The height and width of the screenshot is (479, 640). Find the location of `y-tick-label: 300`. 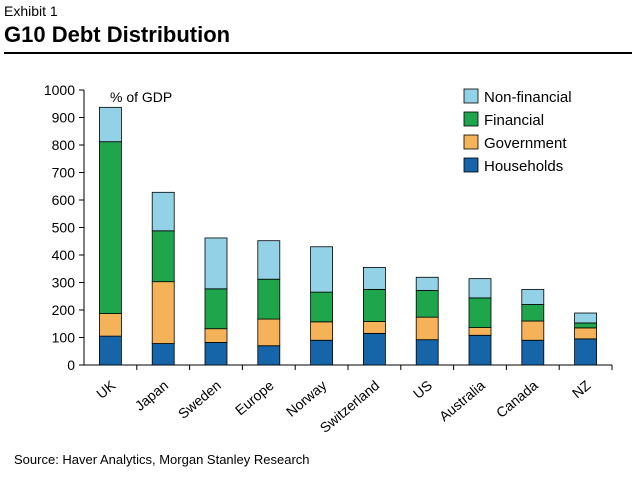

y-tick-label: 300 is located at coordinates (64, 283).